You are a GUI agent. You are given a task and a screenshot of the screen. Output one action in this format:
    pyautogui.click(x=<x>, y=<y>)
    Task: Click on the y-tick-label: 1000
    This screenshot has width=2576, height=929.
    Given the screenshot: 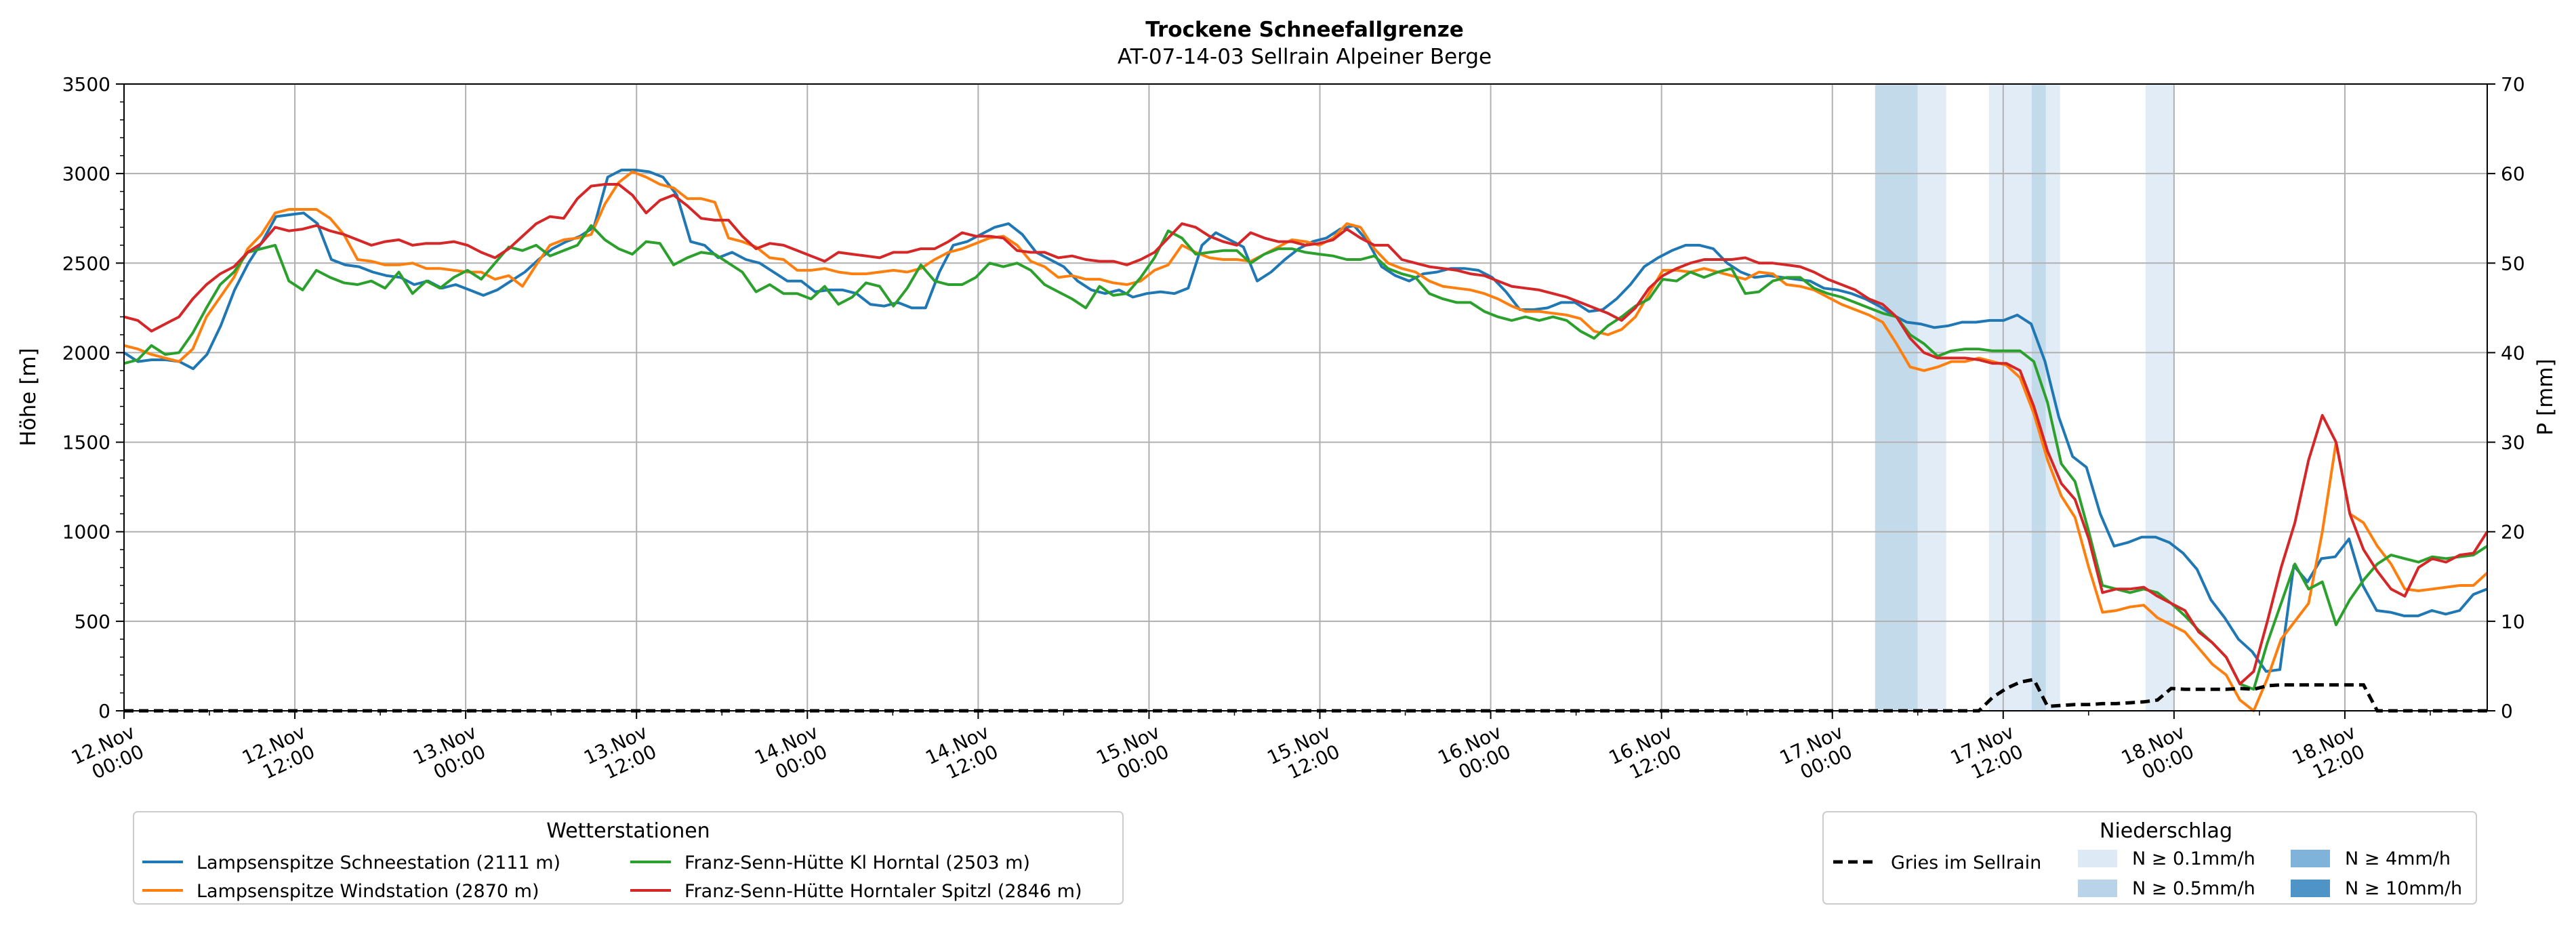 What is the action you would take?
    pyautogui.click(x=86, y=532)
    